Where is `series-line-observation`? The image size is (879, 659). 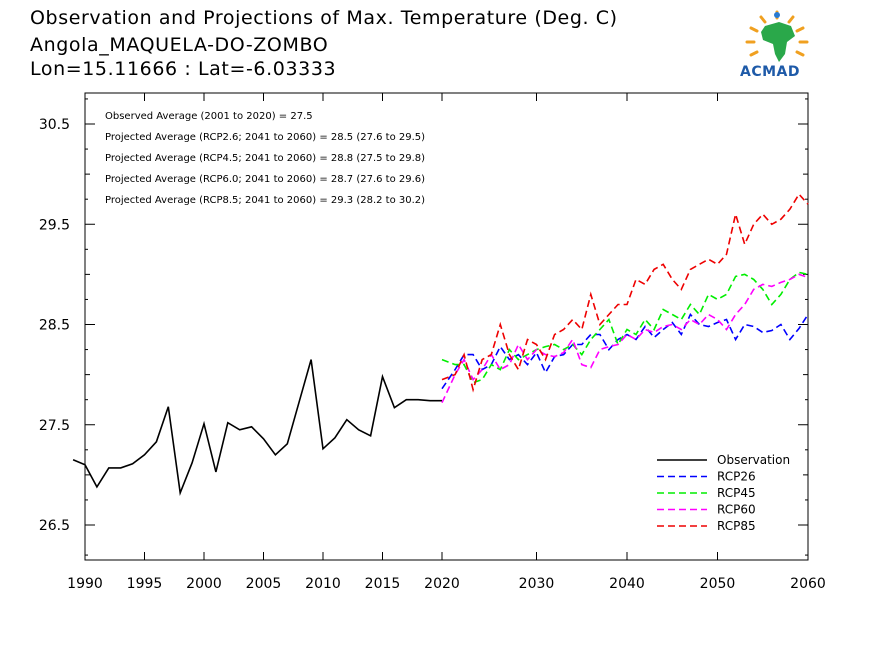
series-line-observation is located at coordinates (257, 428).